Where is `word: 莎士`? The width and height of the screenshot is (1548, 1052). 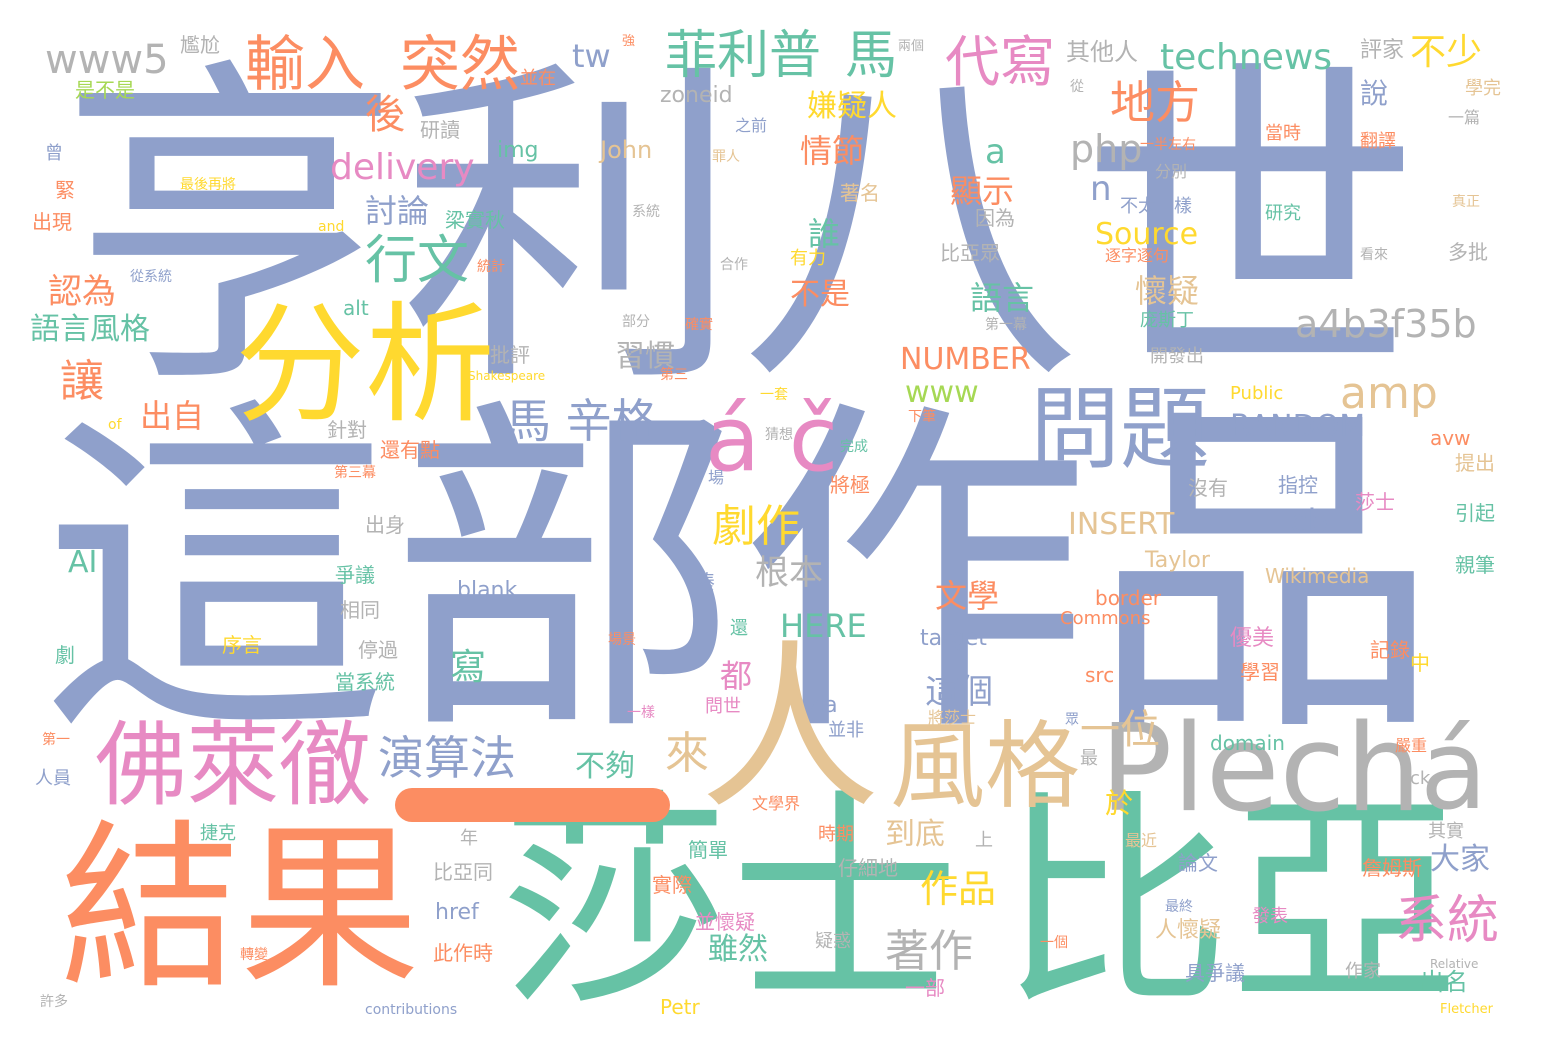 word: 莎士 is located at coordinates (730, 904).